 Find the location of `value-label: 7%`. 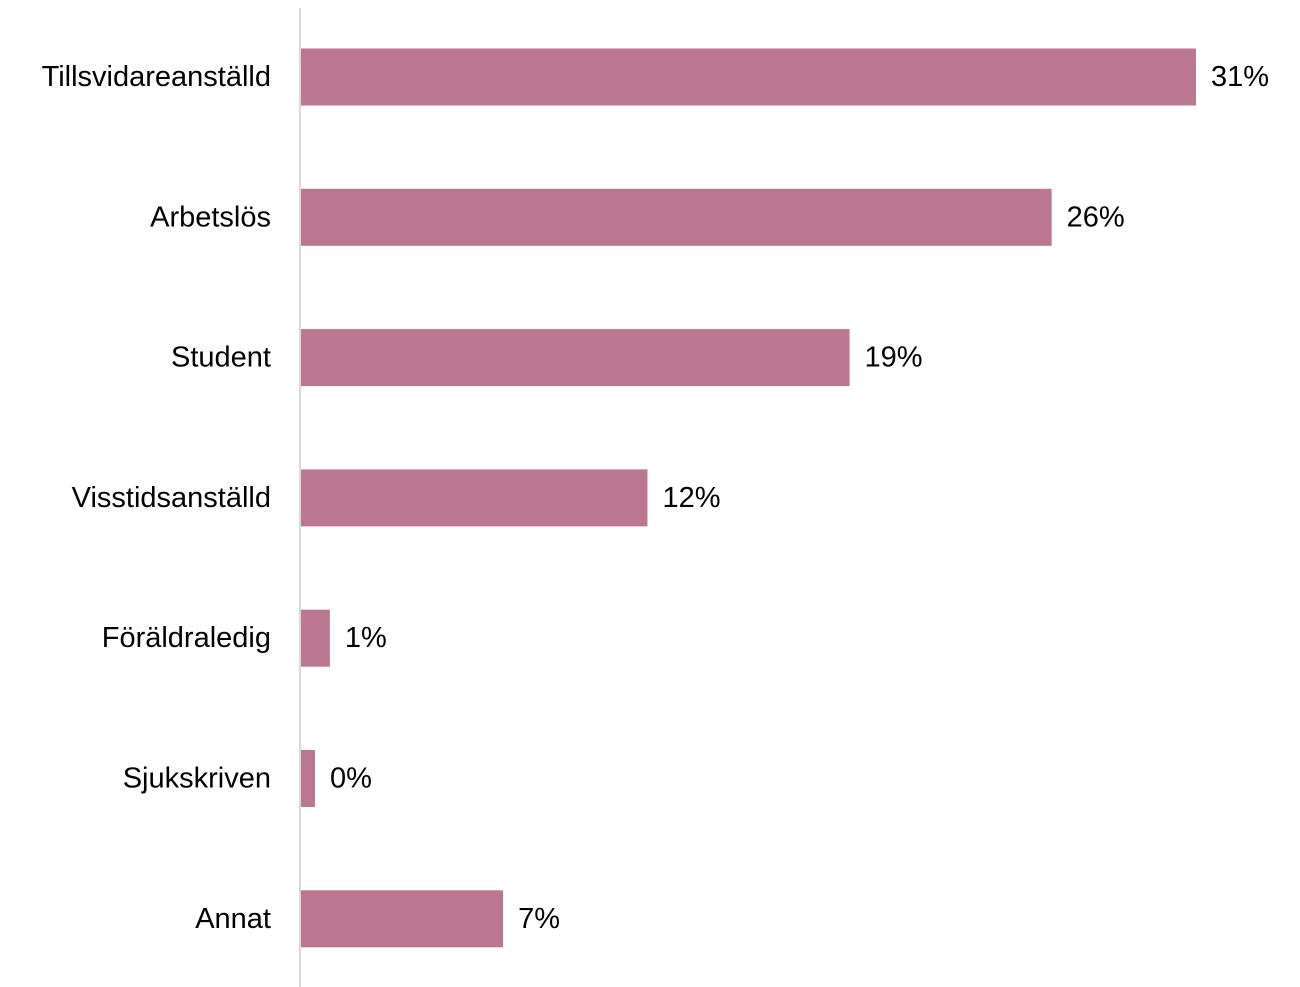

value-label: 7% is located at coordinates (539, 919).